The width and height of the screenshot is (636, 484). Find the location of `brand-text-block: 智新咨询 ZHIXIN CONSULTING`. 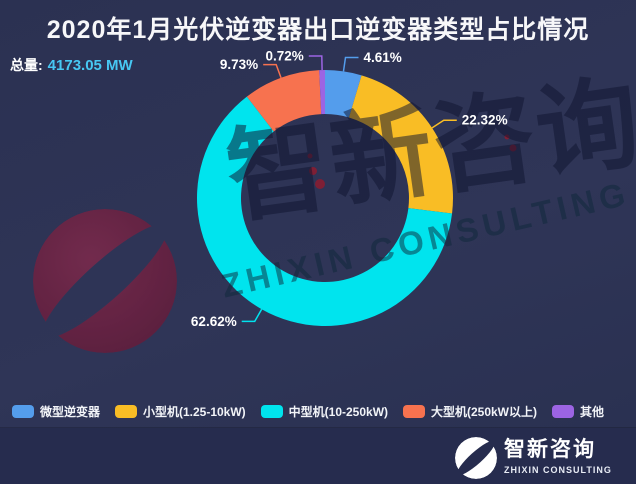

brand-text-block: 智新咨询 ZHIXIN CONSULTING is located at coordinates (558, 456).